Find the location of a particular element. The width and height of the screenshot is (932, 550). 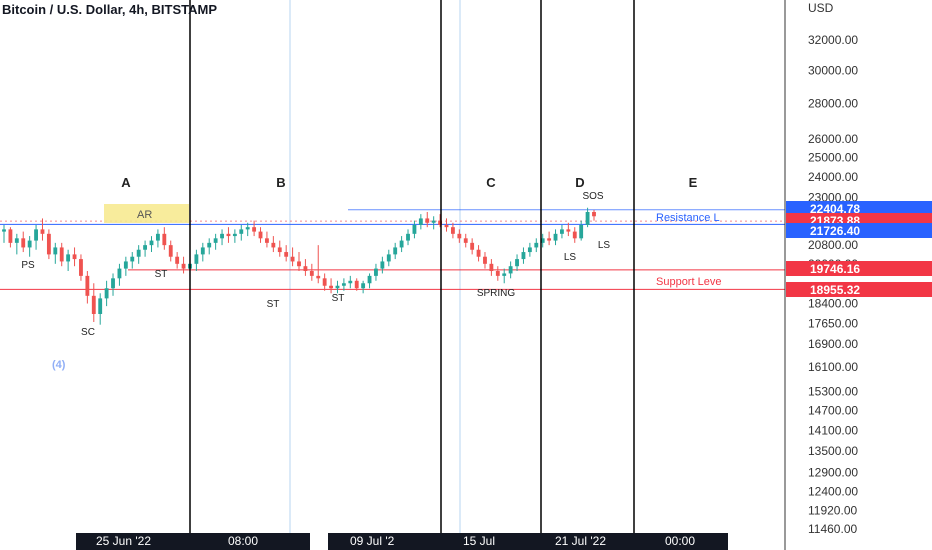

time-label-25jun: 25 Jun '22 is located at coordinates (123, 541).